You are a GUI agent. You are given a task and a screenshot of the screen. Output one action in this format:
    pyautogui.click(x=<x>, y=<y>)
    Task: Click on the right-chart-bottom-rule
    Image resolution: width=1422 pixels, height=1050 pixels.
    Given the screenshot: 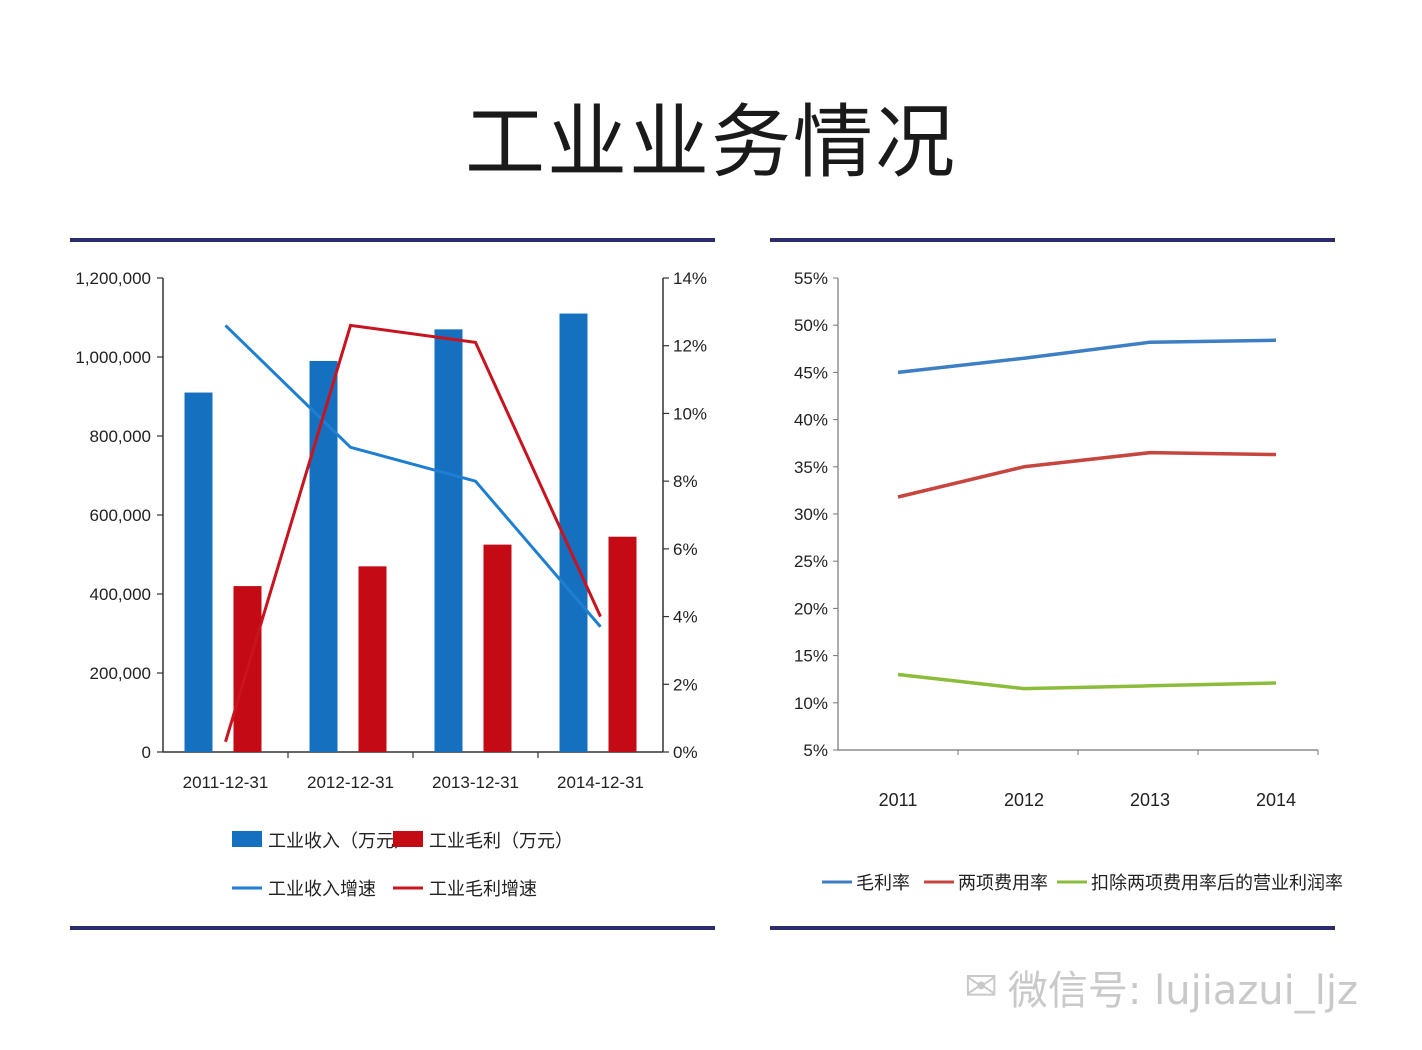 What is the action you would take?
    pyautogui.click(x=1052, y=928)
    